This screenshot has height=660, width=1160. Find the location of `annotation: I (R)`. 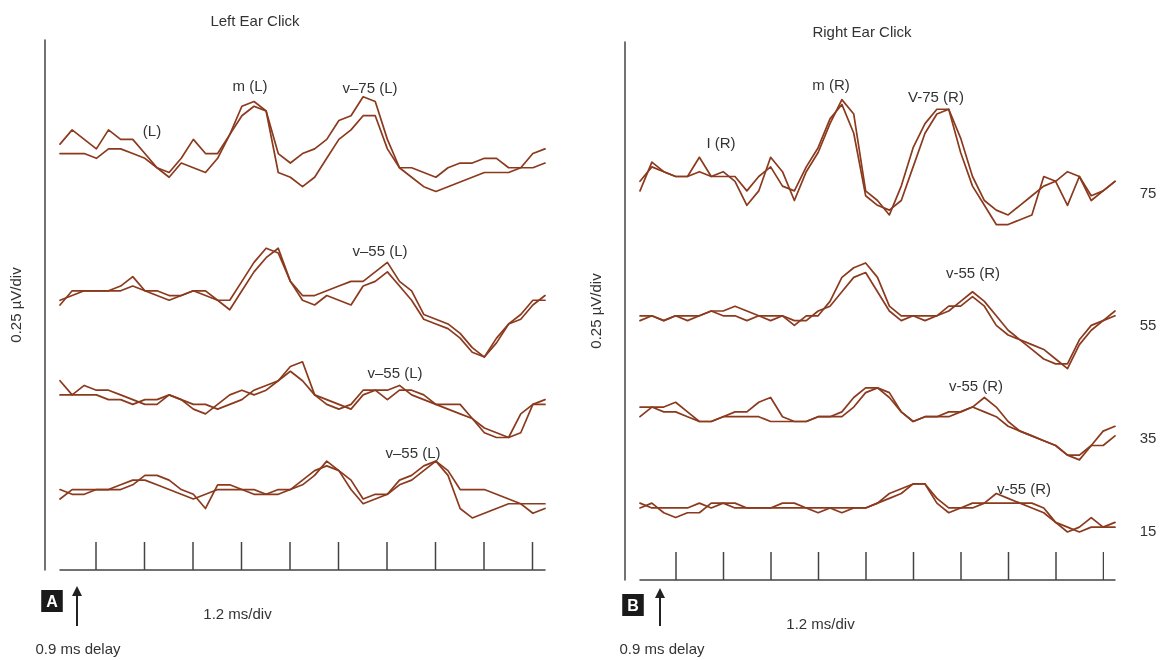

annotation: I (R) is located at coordinates (721, 142).